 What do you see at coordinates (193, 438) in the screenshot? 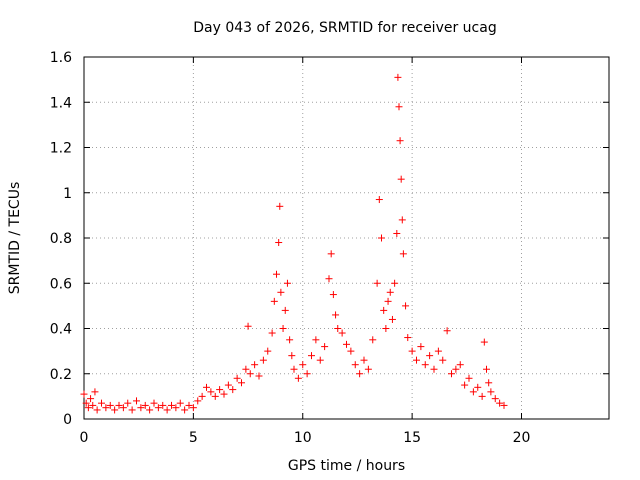
I see `x-tick-label: 5` at bounding box center [193, 438].